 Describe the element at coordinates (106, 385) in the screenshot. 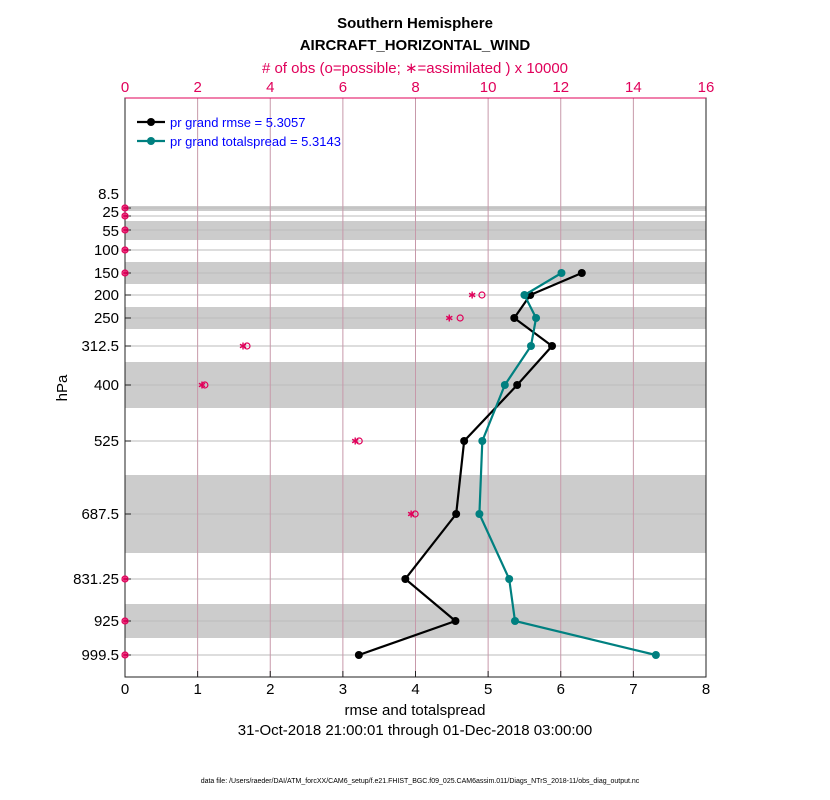

I see `y-tick-label: 400` at that location.